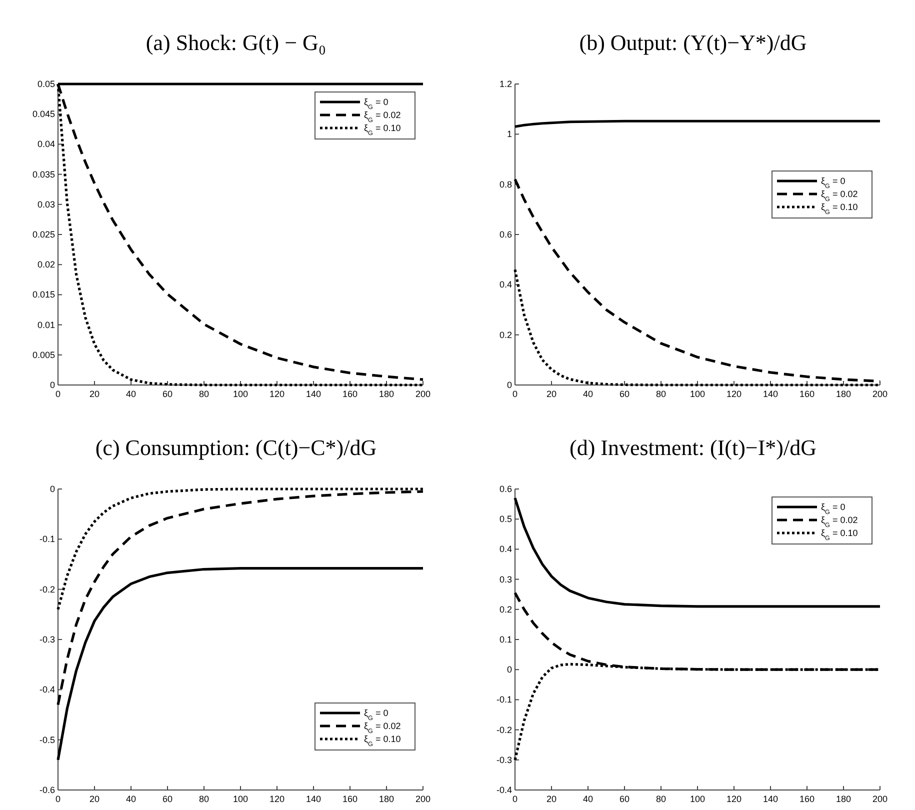 The image size is (915, 810). Describe the element at coordinates (43, 355) in the screenshot. I see `y-tick-label: 0.005` at that location.